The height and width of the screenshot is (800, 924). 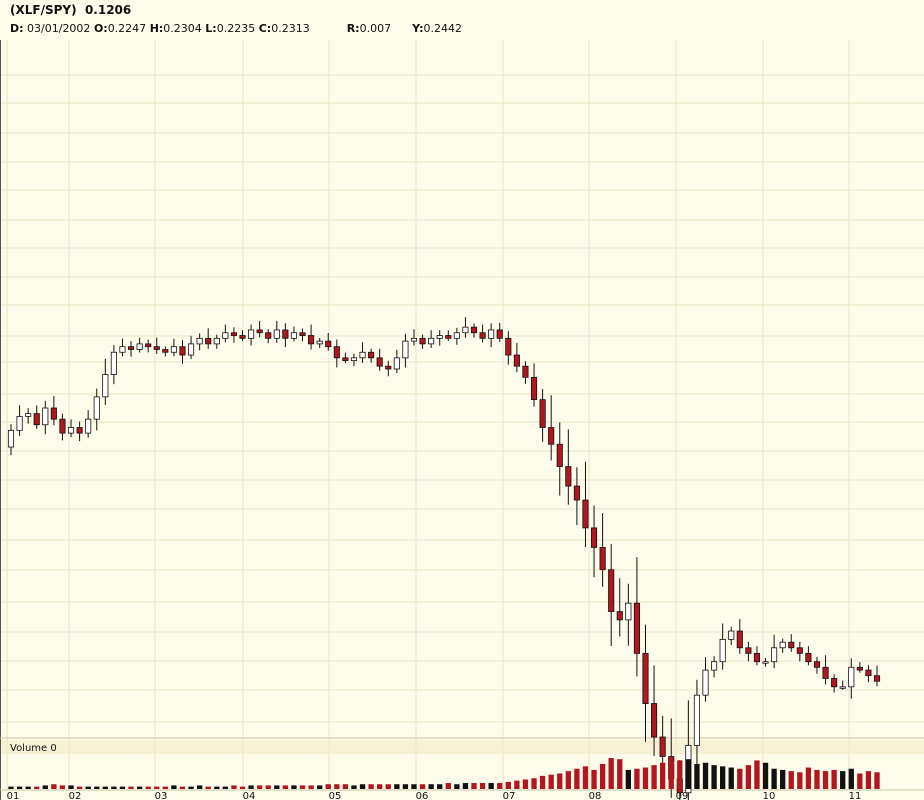 I want to click on date-key: D:, so click(x=17, y=28).